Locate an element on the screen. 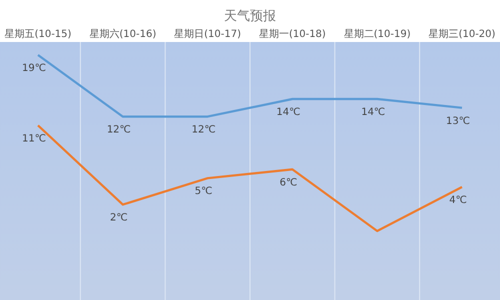  x-tick-label: 星期六(10-16) is located at coordinates (122, 34).